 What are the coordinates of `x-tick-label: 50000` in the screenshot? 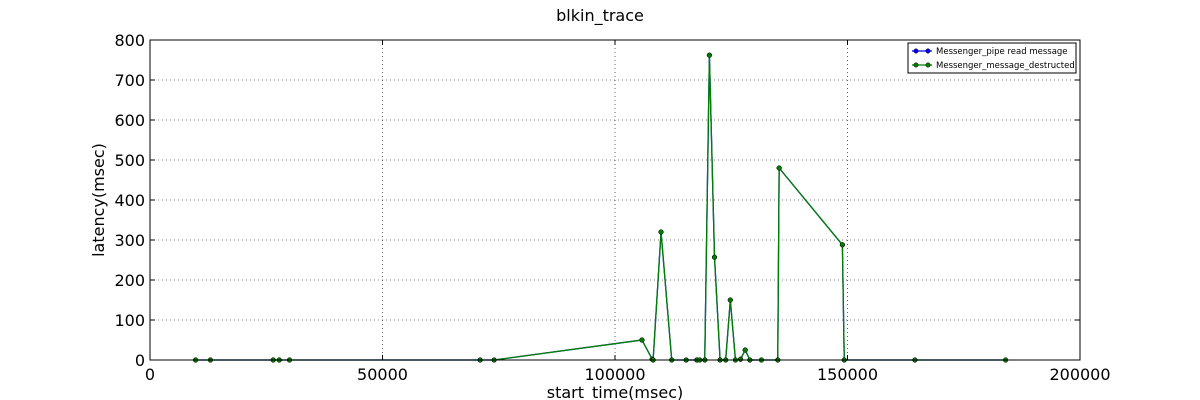 It's located at (382, 374).